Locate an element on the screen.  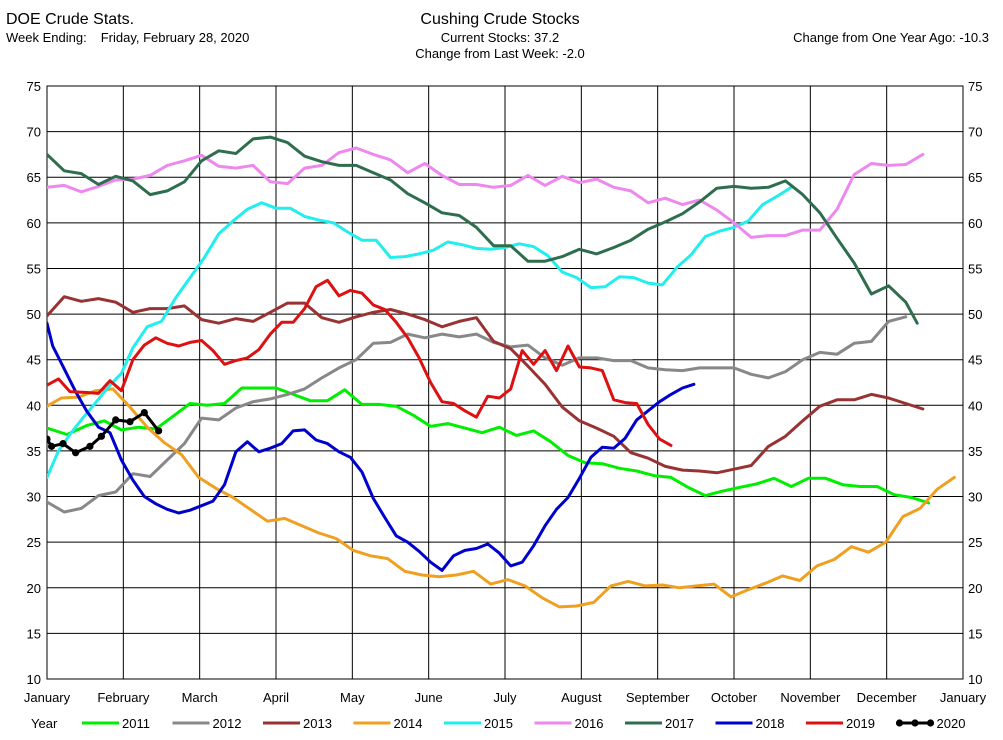
y-tick-label-left: 65 is located at coordinates (34, 177).